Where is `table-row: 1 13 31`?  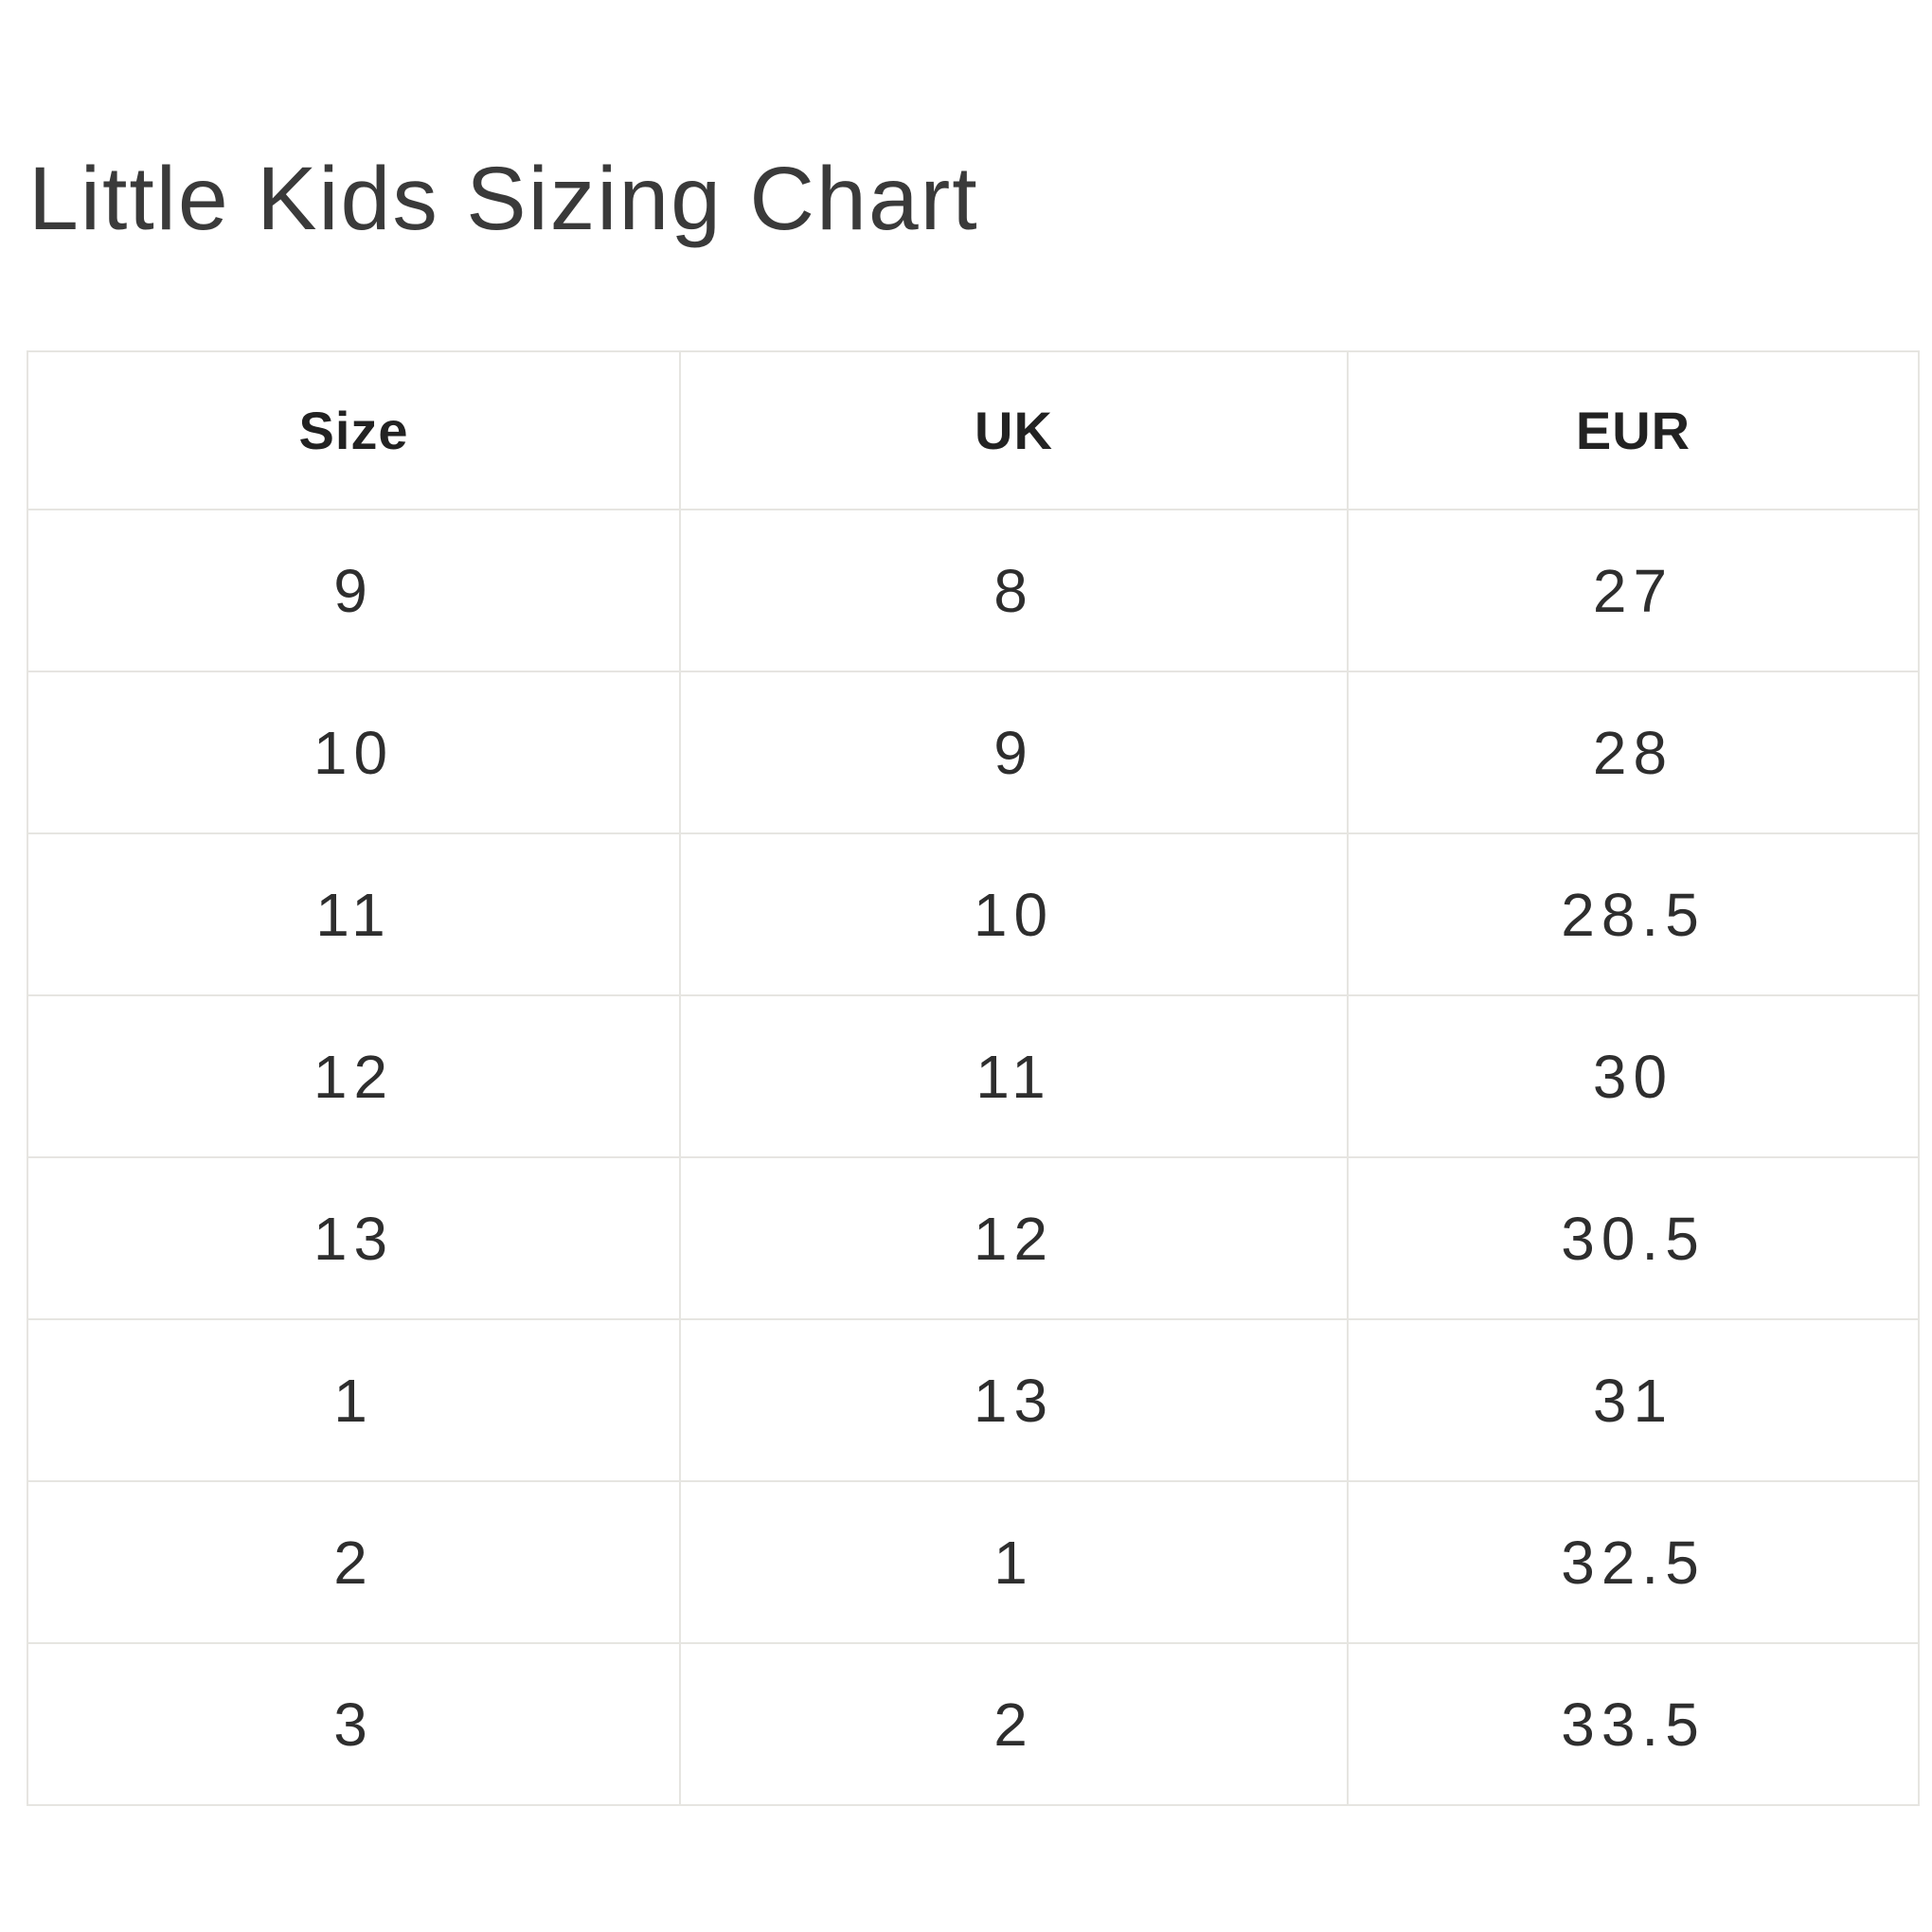 table-row: 1 13 31 is located at coordinates (973, 1400).